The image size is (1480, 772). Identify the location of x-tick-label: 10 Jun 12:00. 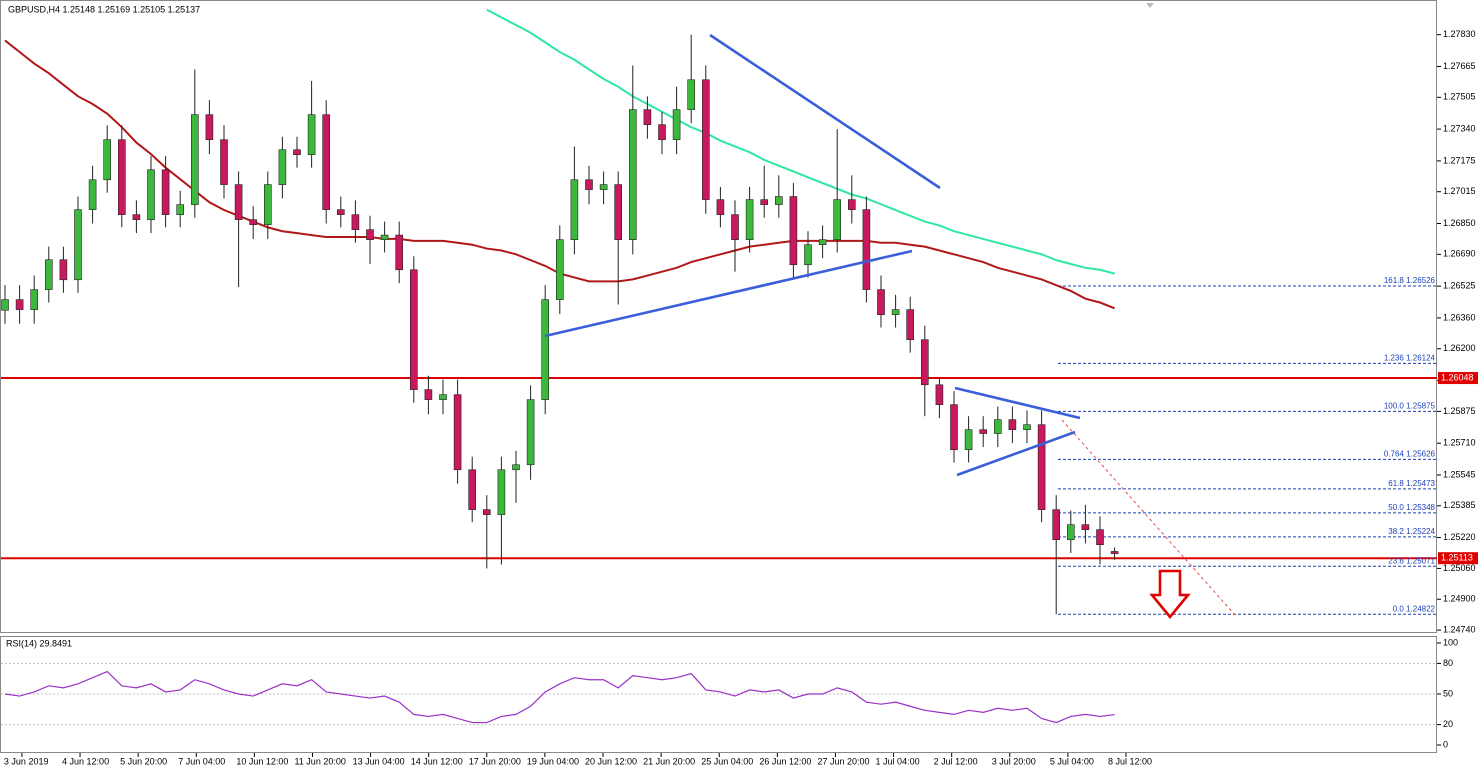
(262, 761).